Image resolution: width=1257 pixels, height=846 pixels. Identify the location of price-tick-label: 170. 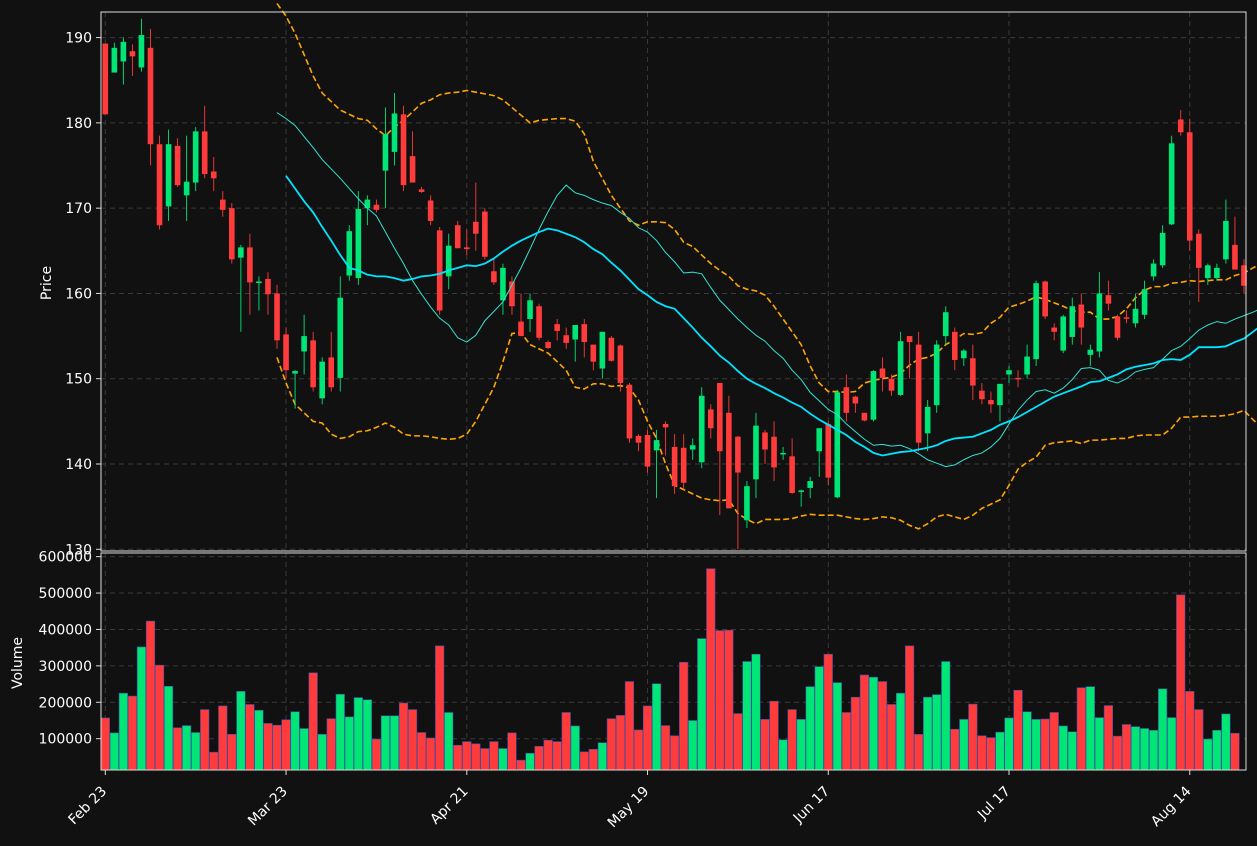
(78, 209).